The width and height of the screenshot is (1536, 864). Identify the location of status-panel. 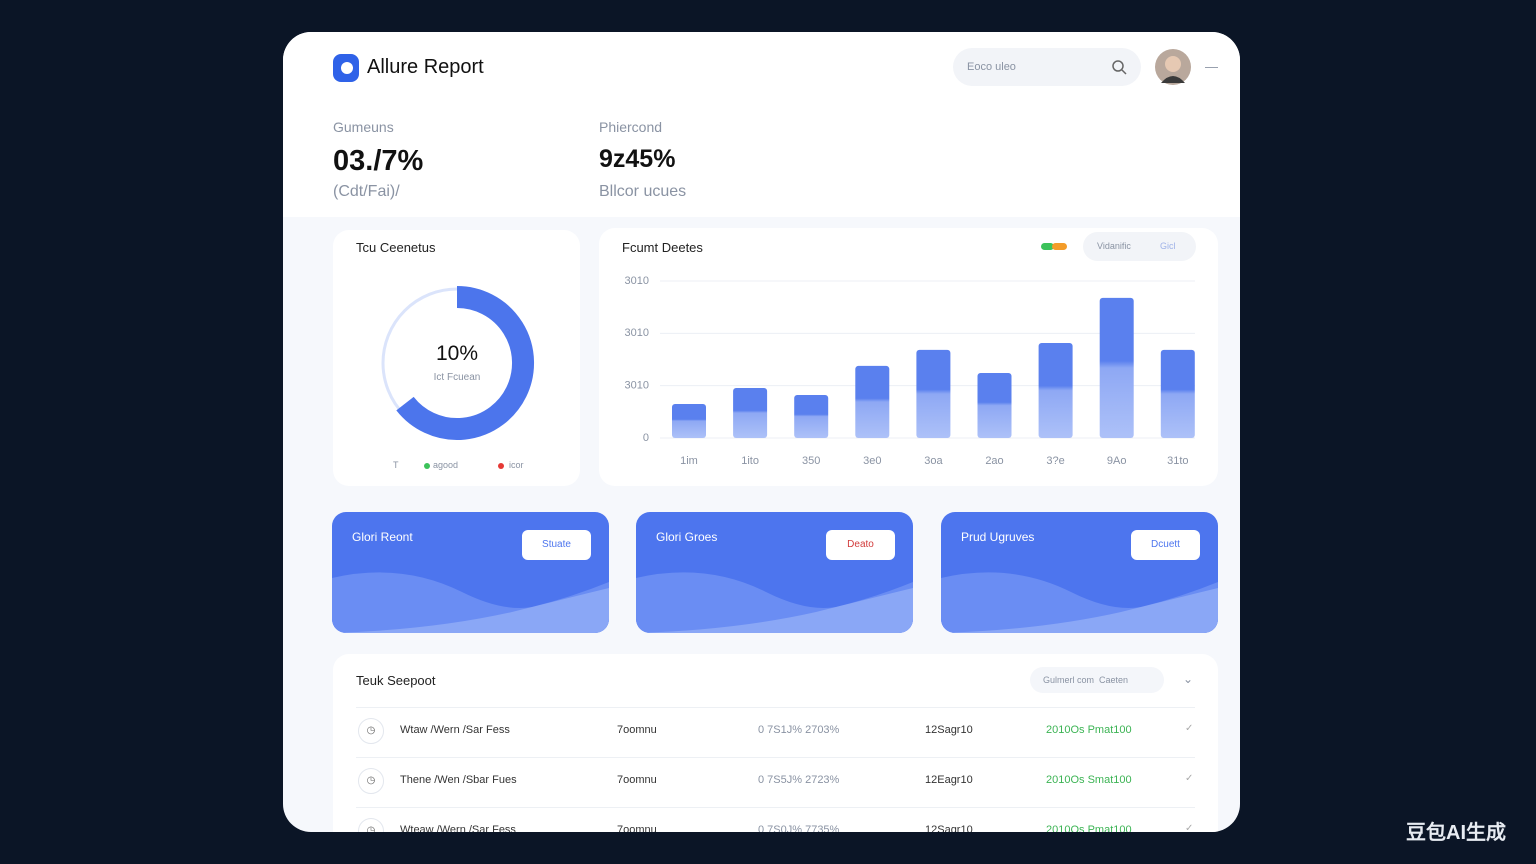
(456, 358).